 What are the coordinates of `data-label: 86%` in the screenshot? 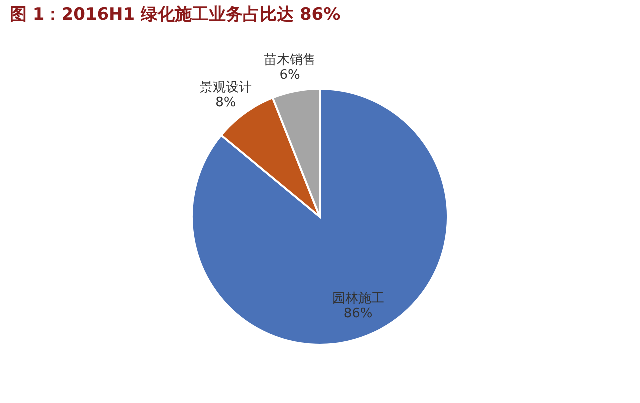 It's located at (358, 314).